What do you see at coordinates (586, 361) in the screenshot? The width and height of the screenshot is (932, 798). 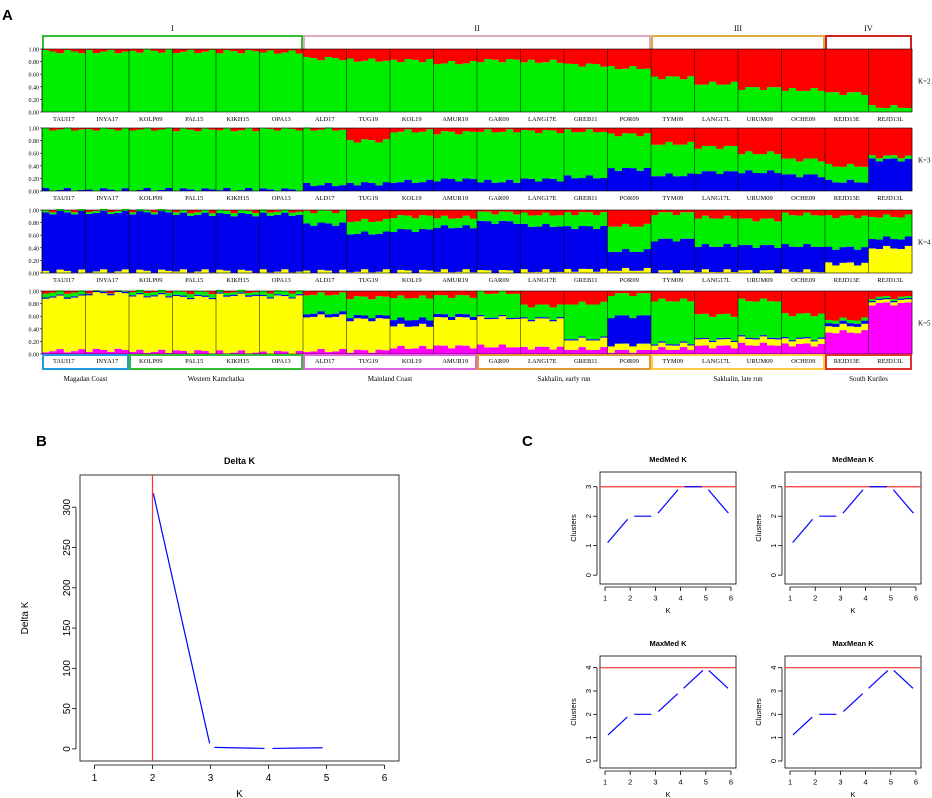 I see `population-label: GREB11` at bounding box center [586, 361].